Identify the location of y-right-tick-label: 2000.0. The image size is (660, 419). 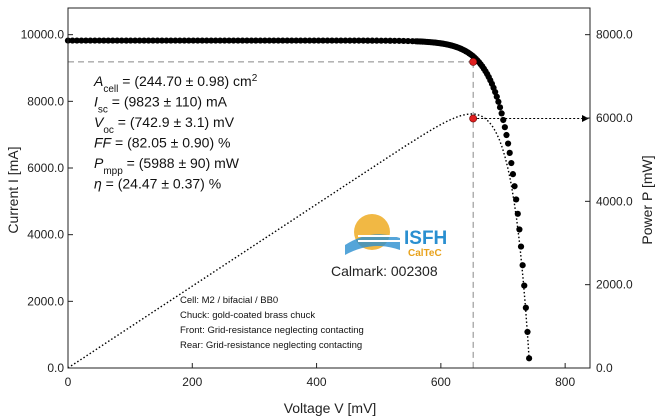
(614, 285).